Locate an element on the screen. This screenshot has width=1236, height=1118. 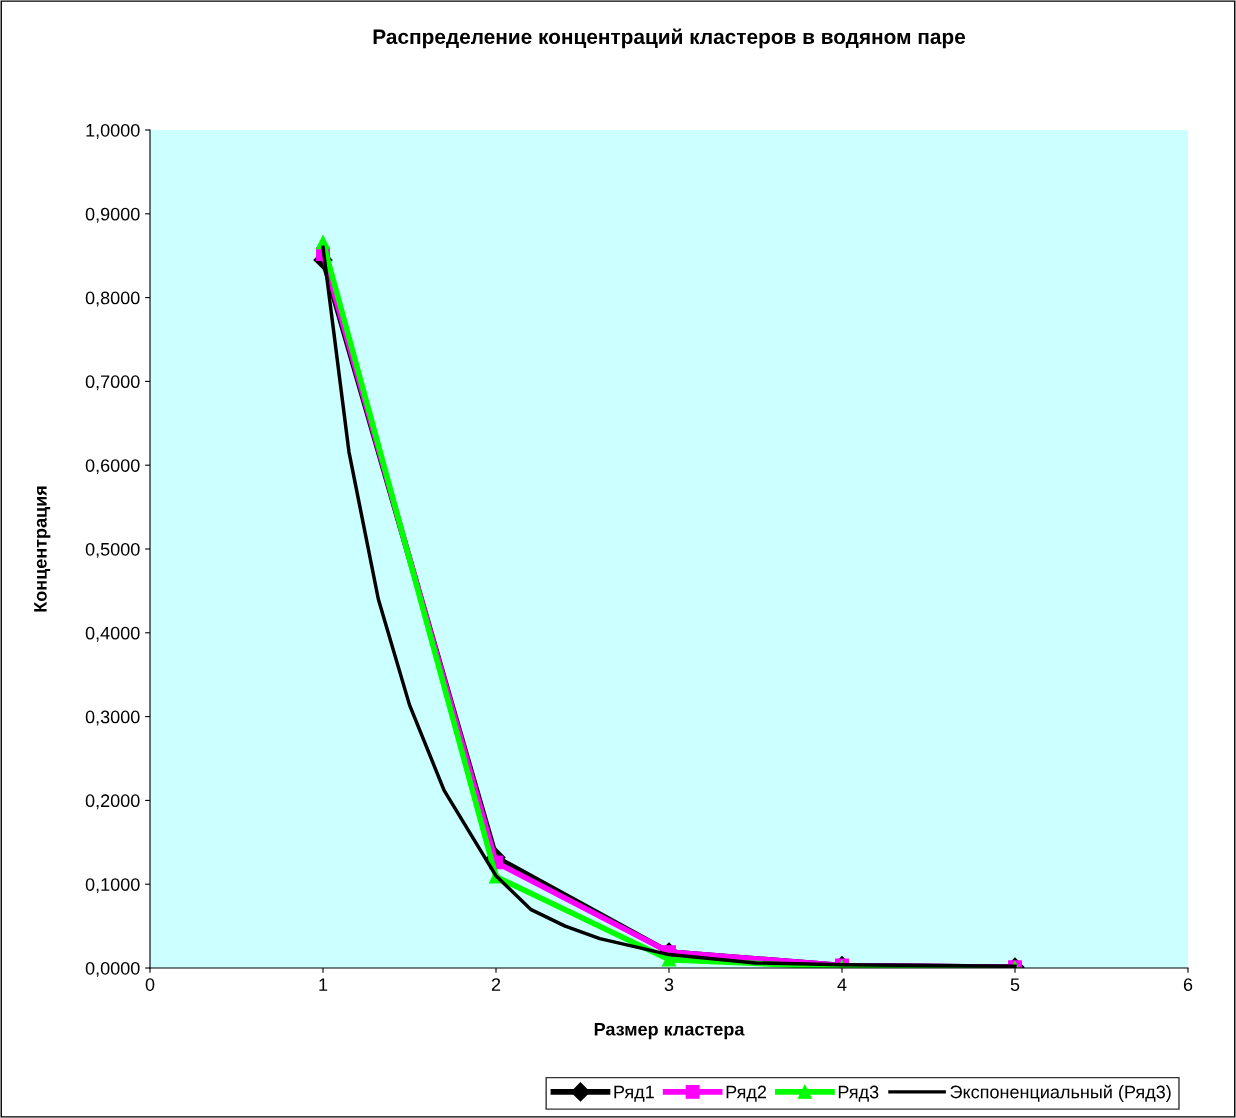
x-tick-label: 6 is located at coordinates (1188, 984).